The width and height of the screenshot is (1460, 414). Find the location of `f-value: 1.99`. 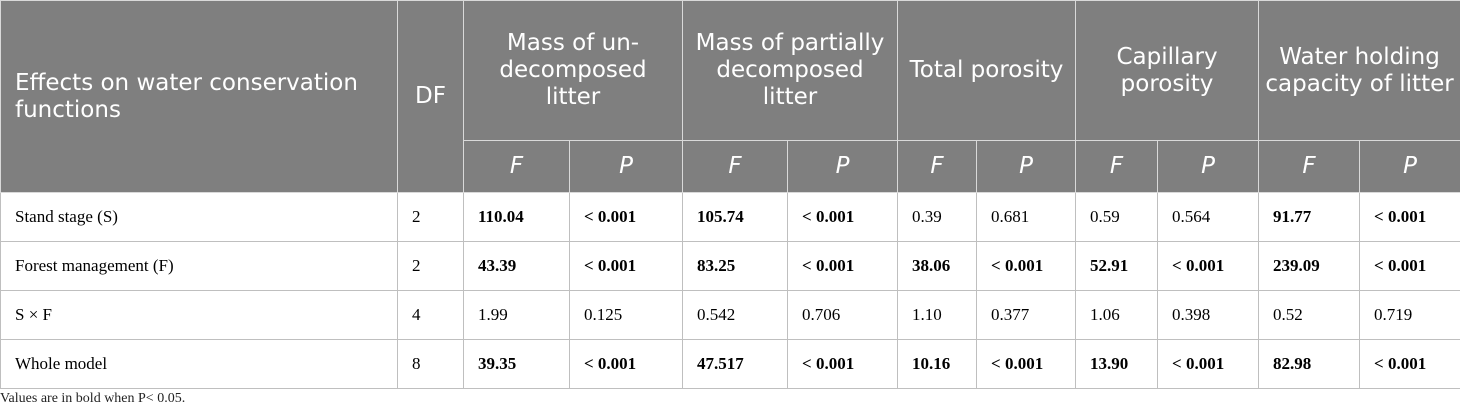

f-value: 1.99 is located at coordinates (516, 315).